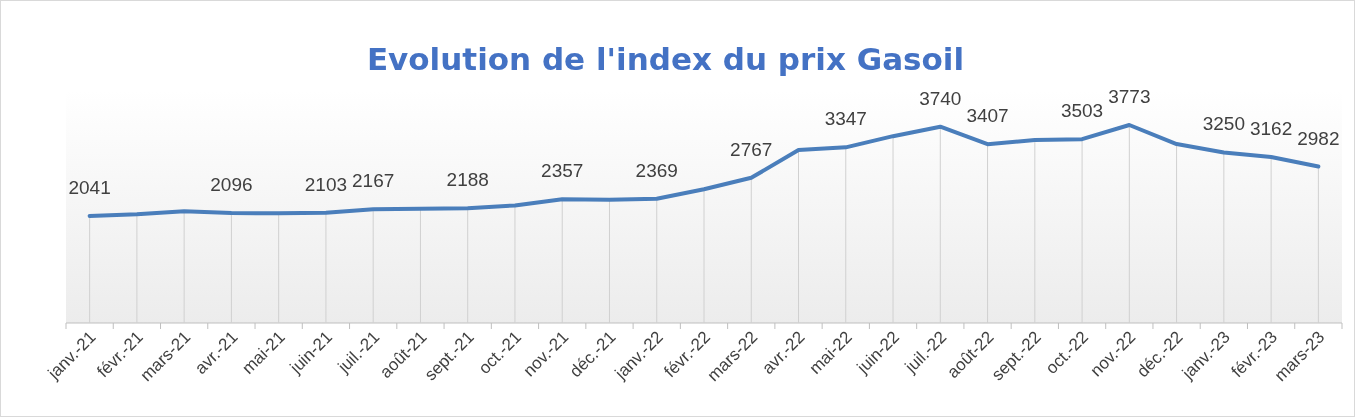  I want to click on data-label: 3407, so click(987, 116).